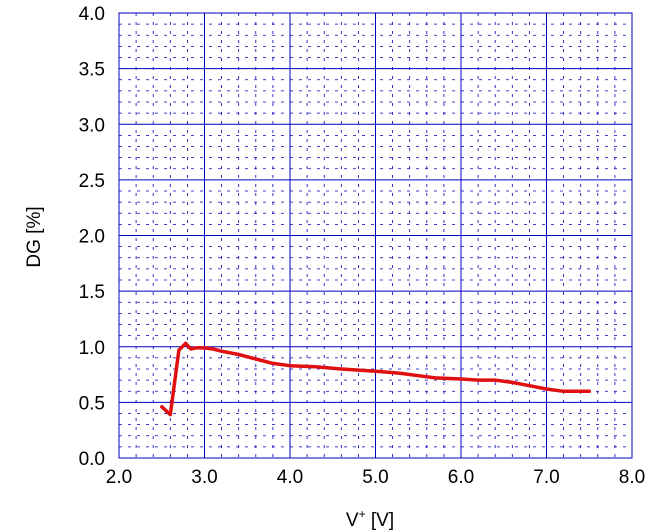  What do you see at coordinates (119, 477) in the screenshot?
I see `x-tick-label: 2.0` at bounding box center [119, 477].